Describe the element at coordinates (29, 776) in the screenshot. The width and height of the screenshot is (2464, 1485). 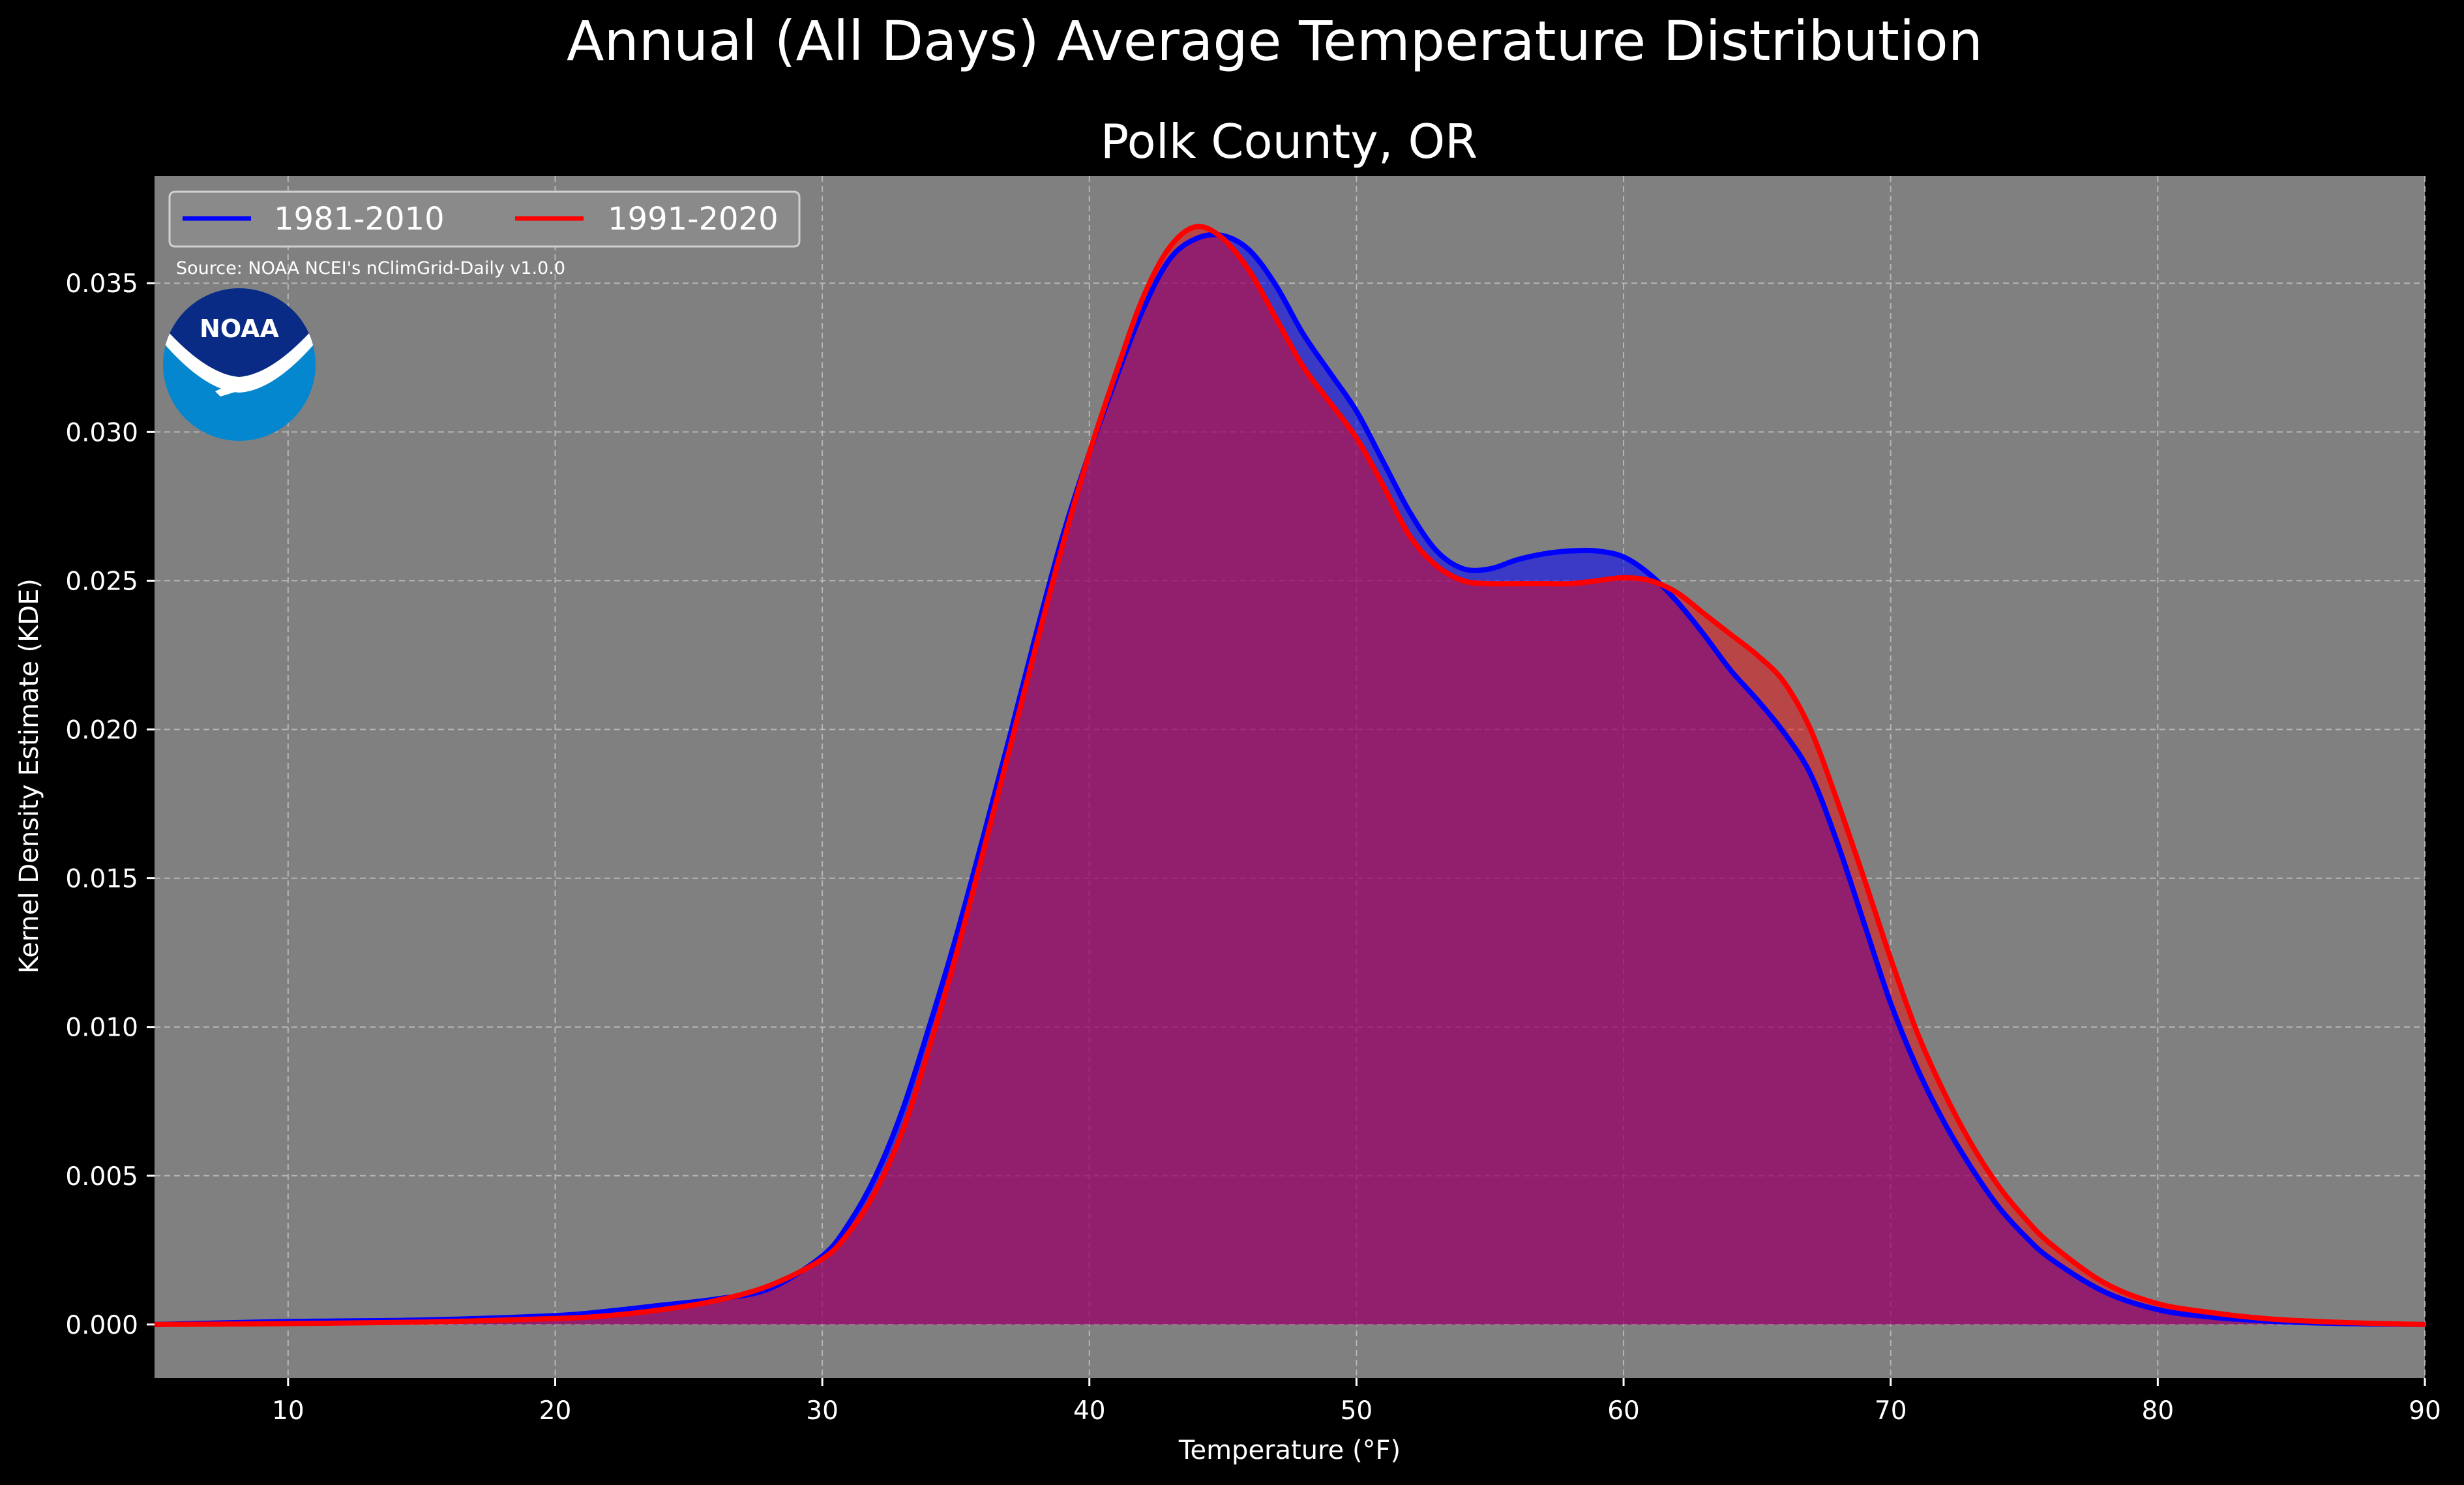
I see `y-axis-label: Kernel Density Estimate (KDE)` at that location.